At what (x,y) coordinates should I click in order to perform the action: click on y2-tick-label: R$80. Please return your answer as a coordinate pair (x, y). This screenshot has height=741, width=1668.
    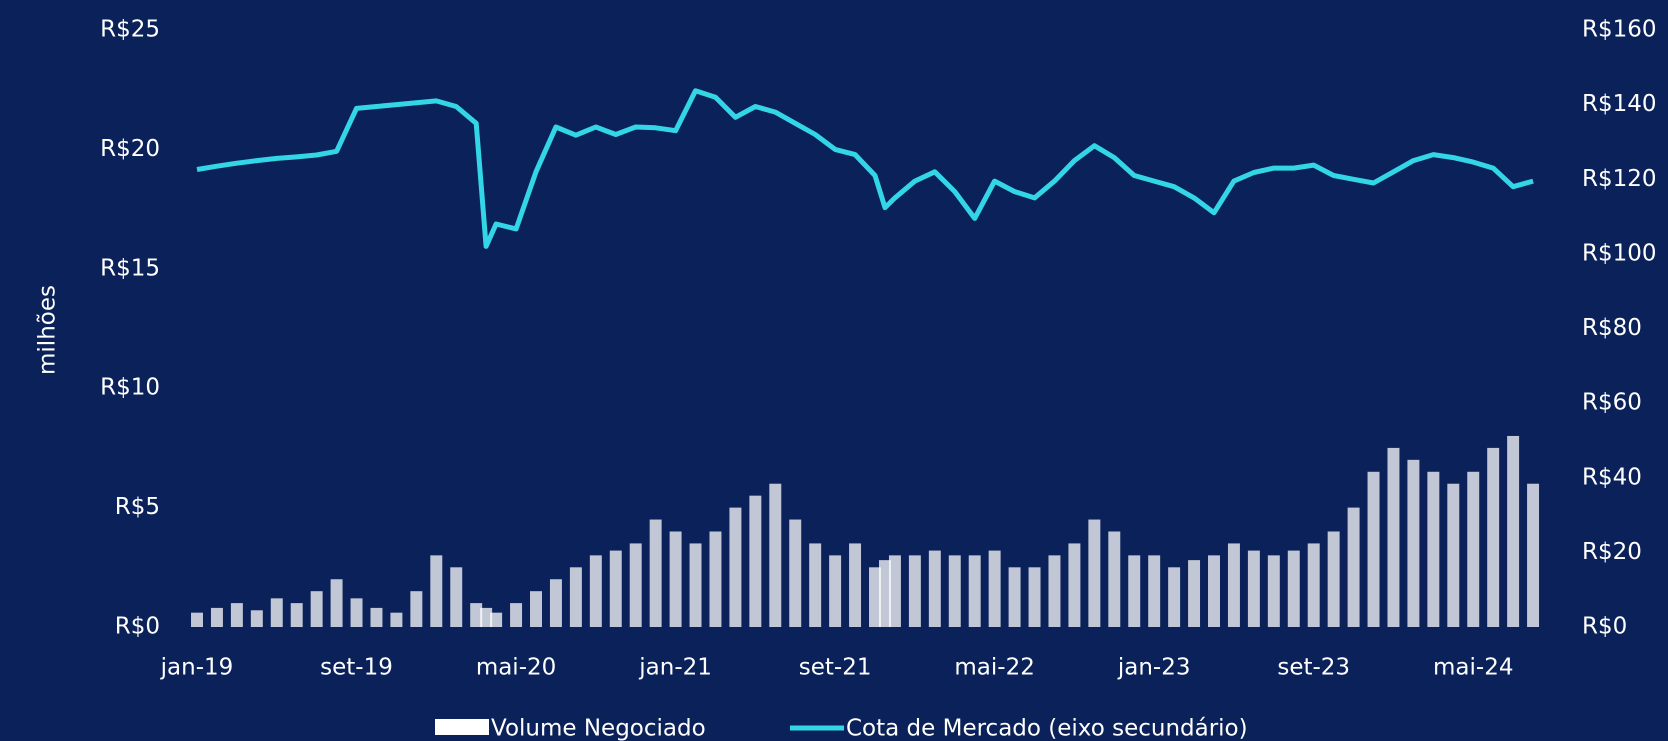
    Looking at the image, I should click on (1612, 328).